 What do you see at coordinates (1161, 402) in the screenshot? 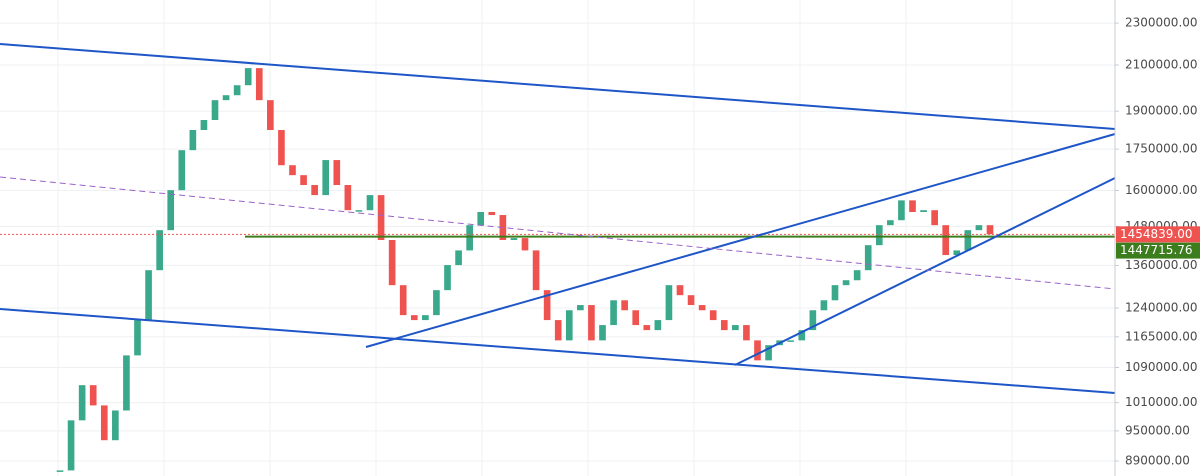
I see `y-tick-label: 1010000.00` at bounding box center [1161, 402].